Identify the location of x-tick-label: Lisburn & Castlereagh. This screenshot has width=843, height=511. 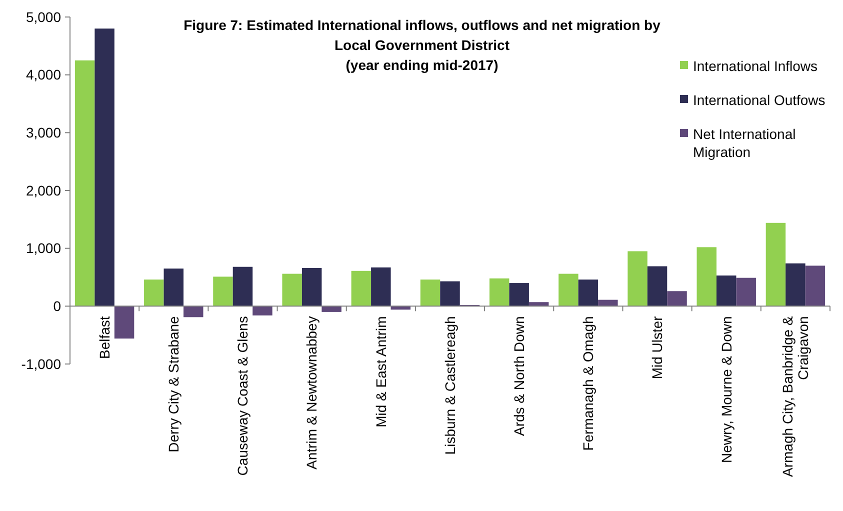
(450, 385).